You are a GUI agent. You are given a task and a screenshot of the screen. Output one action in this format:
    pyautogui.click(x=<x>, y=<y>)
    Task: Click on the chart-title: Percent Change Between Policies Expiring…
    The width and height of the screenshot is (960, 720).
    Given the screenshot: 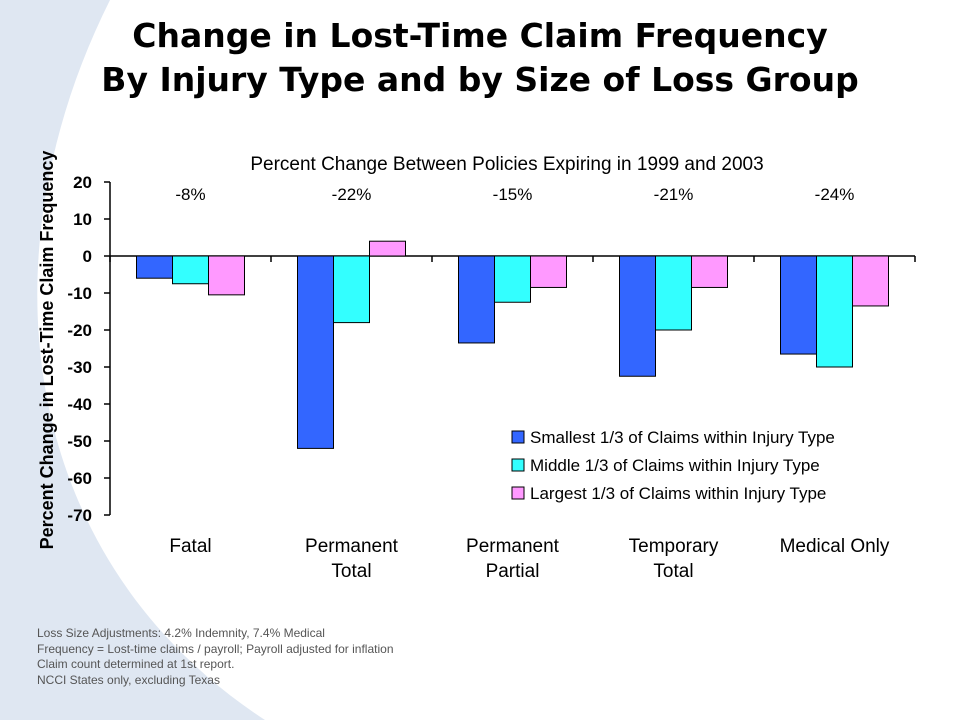 What is the action you would take?
    pyautogui.click(x=506, y=164)
    